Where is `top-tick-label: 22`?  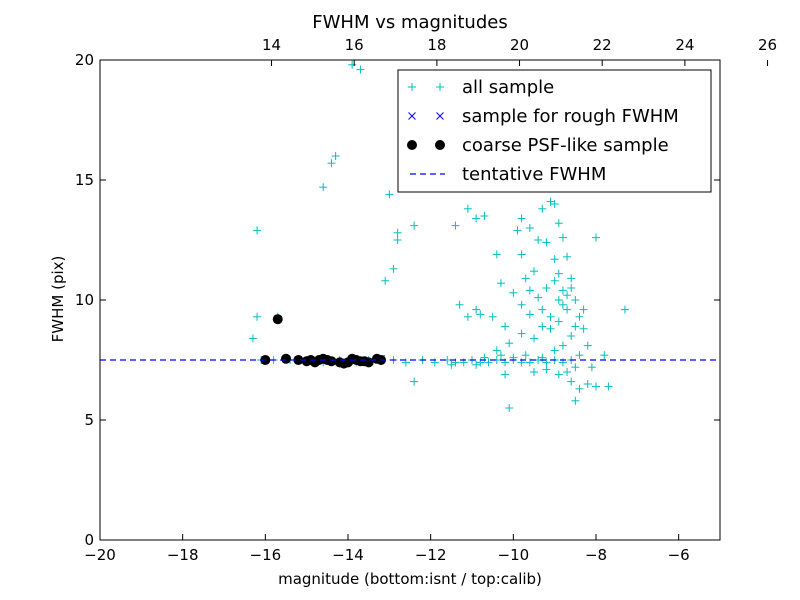 top-tick-label: 22 is located at coordinates (602, 45).